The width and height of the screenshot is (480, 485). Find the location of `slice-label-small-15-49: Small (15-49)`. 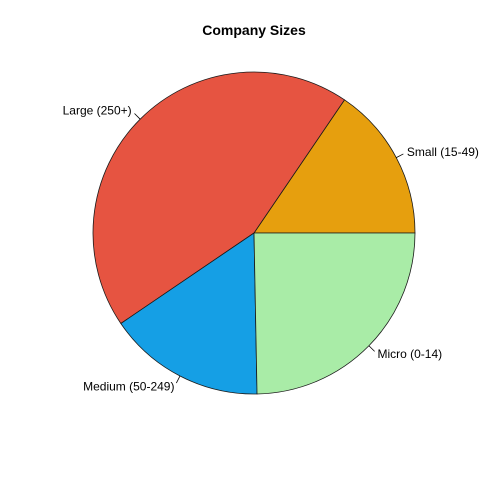

slice-label-small-15-49: Small (15-49) is located at coordinates (443, 152).